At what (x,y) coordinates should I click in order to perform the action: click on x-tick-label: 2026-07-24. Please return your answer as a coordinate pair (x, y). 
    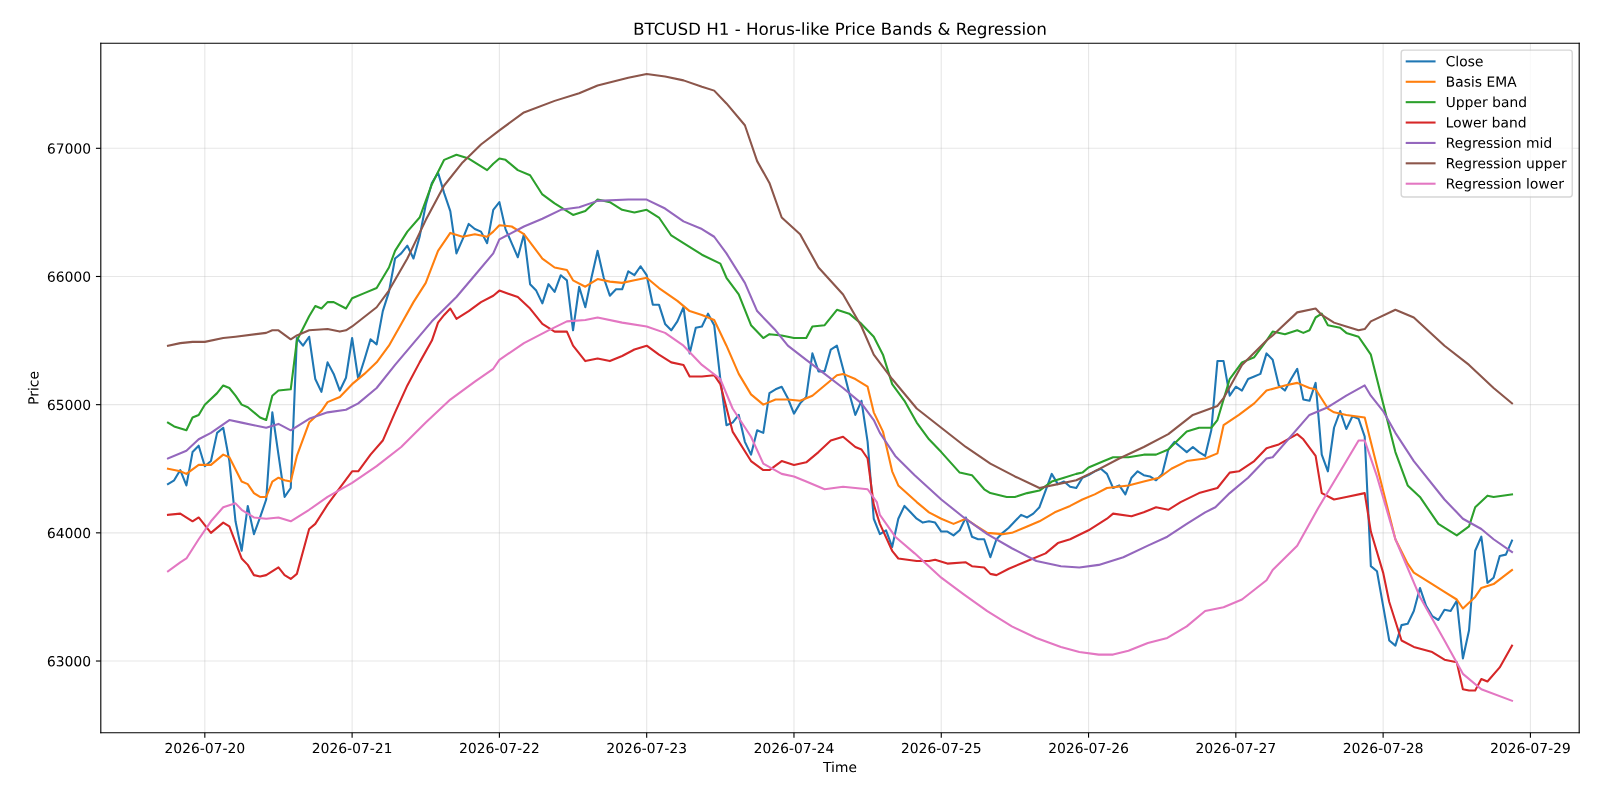
    Looking at the image, I should click on (794, 748).